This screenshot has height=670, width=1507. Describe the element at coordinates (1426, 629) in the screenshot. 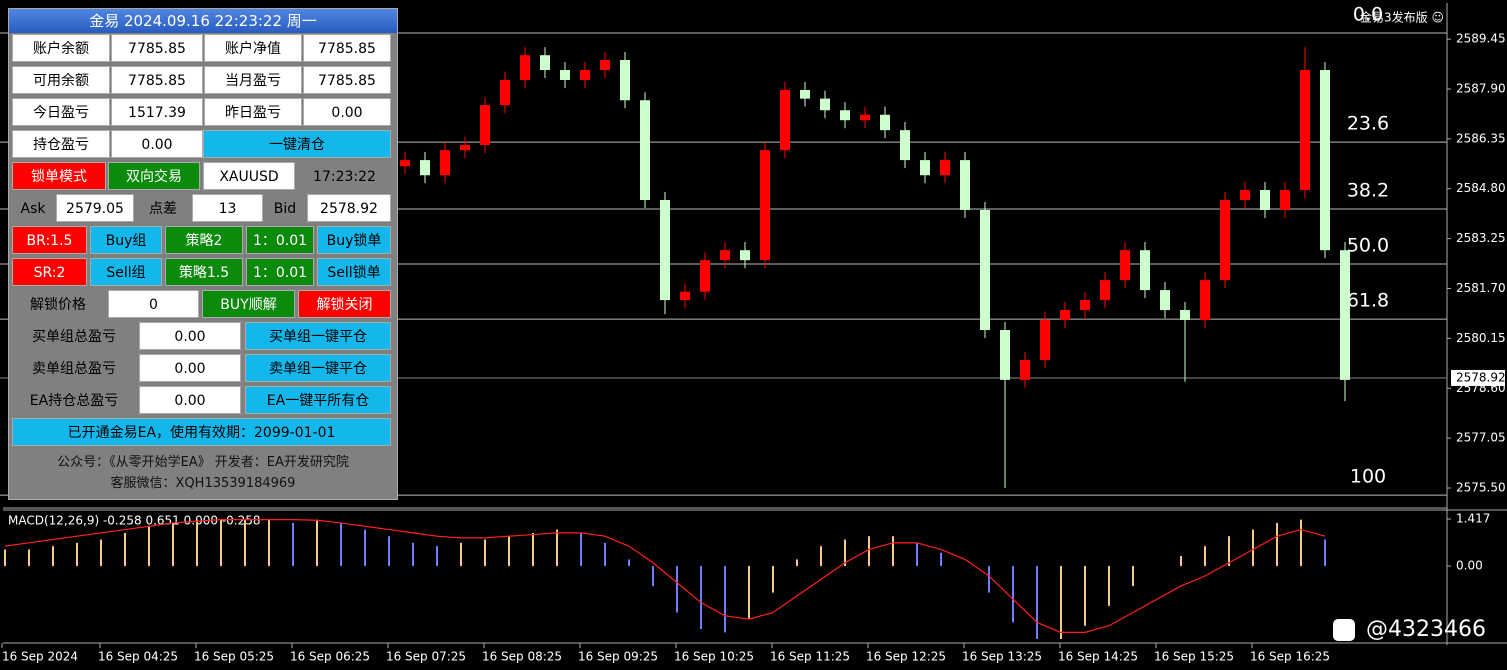

I see `watermark: @4323466` at that location.